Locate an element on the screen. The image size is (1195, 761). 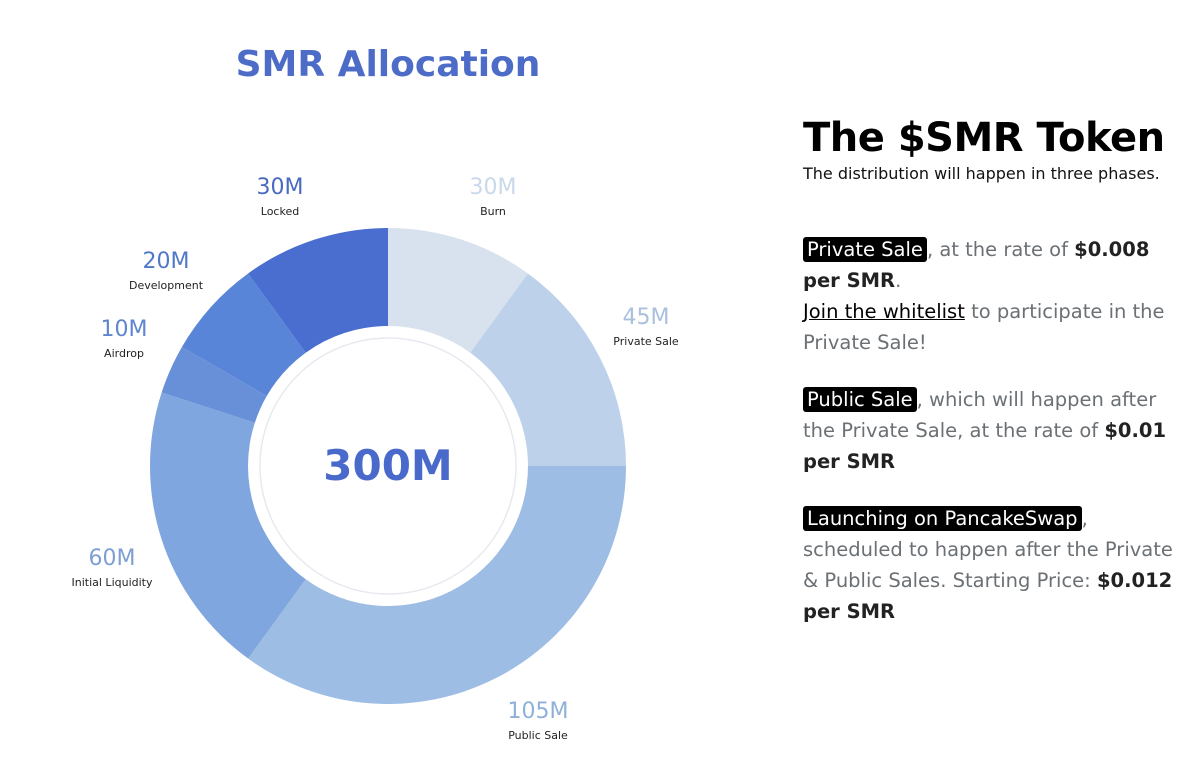
slice-locked is located at coordinates (318, 290).